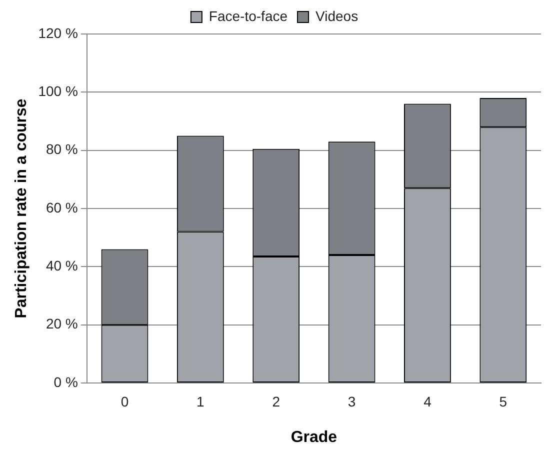  What do you see at coordinates (337, 16) in the screenshot?
I see `legend-label: Videos` at bounding box center [337, 16].